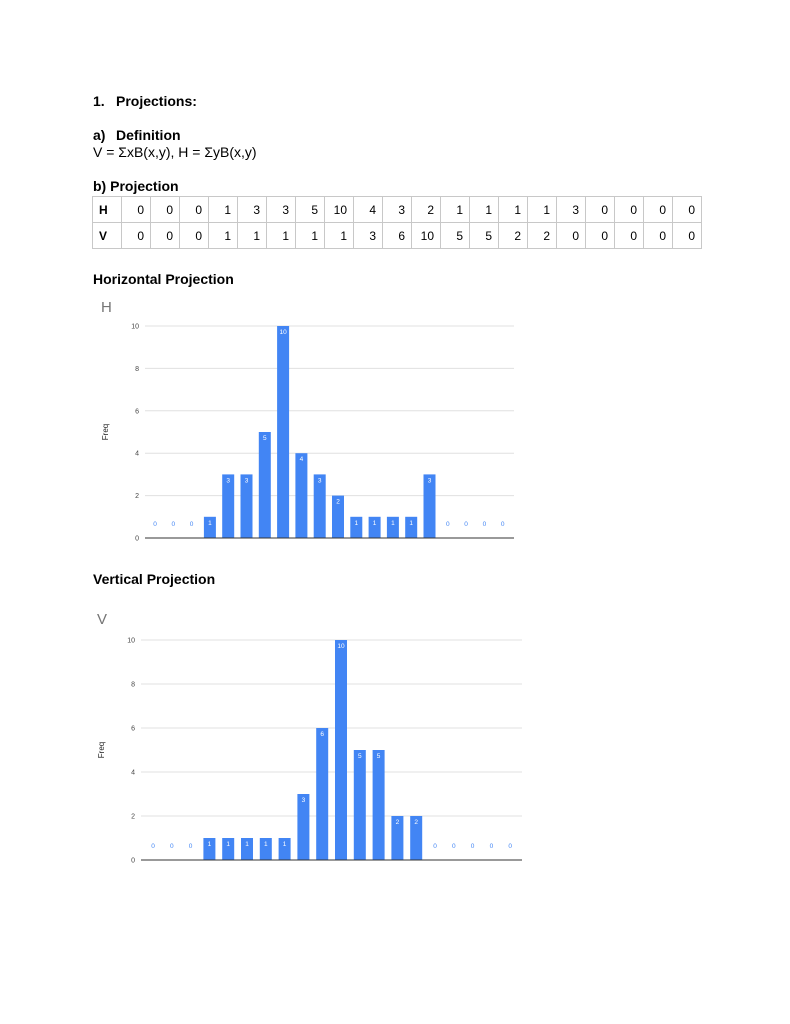 Image resolution: width=790 pixels, height=1024 pixels. Describe the element at coordinates (107, 235) in the screenshot. I see `table-row-label: V` at that location.